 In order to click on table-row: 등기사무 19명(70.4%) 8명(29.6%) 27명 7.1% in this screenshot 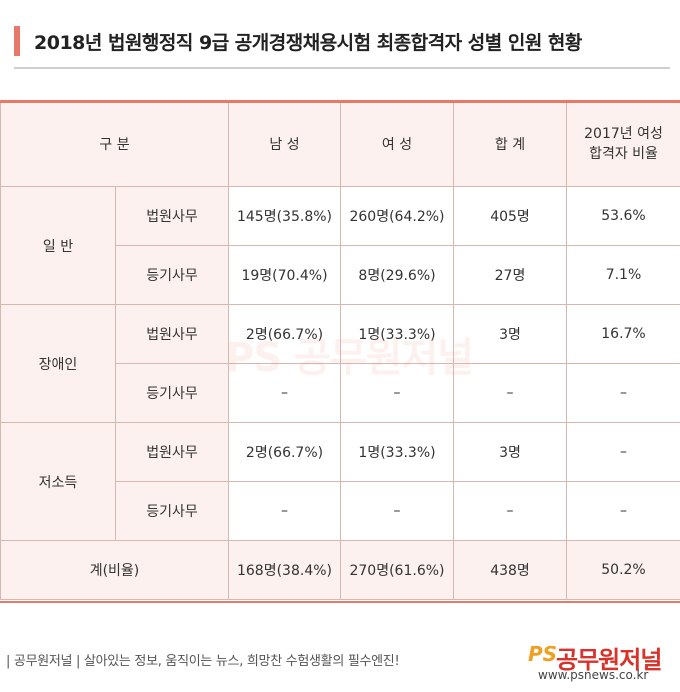, I will do `click(340, 275)`.